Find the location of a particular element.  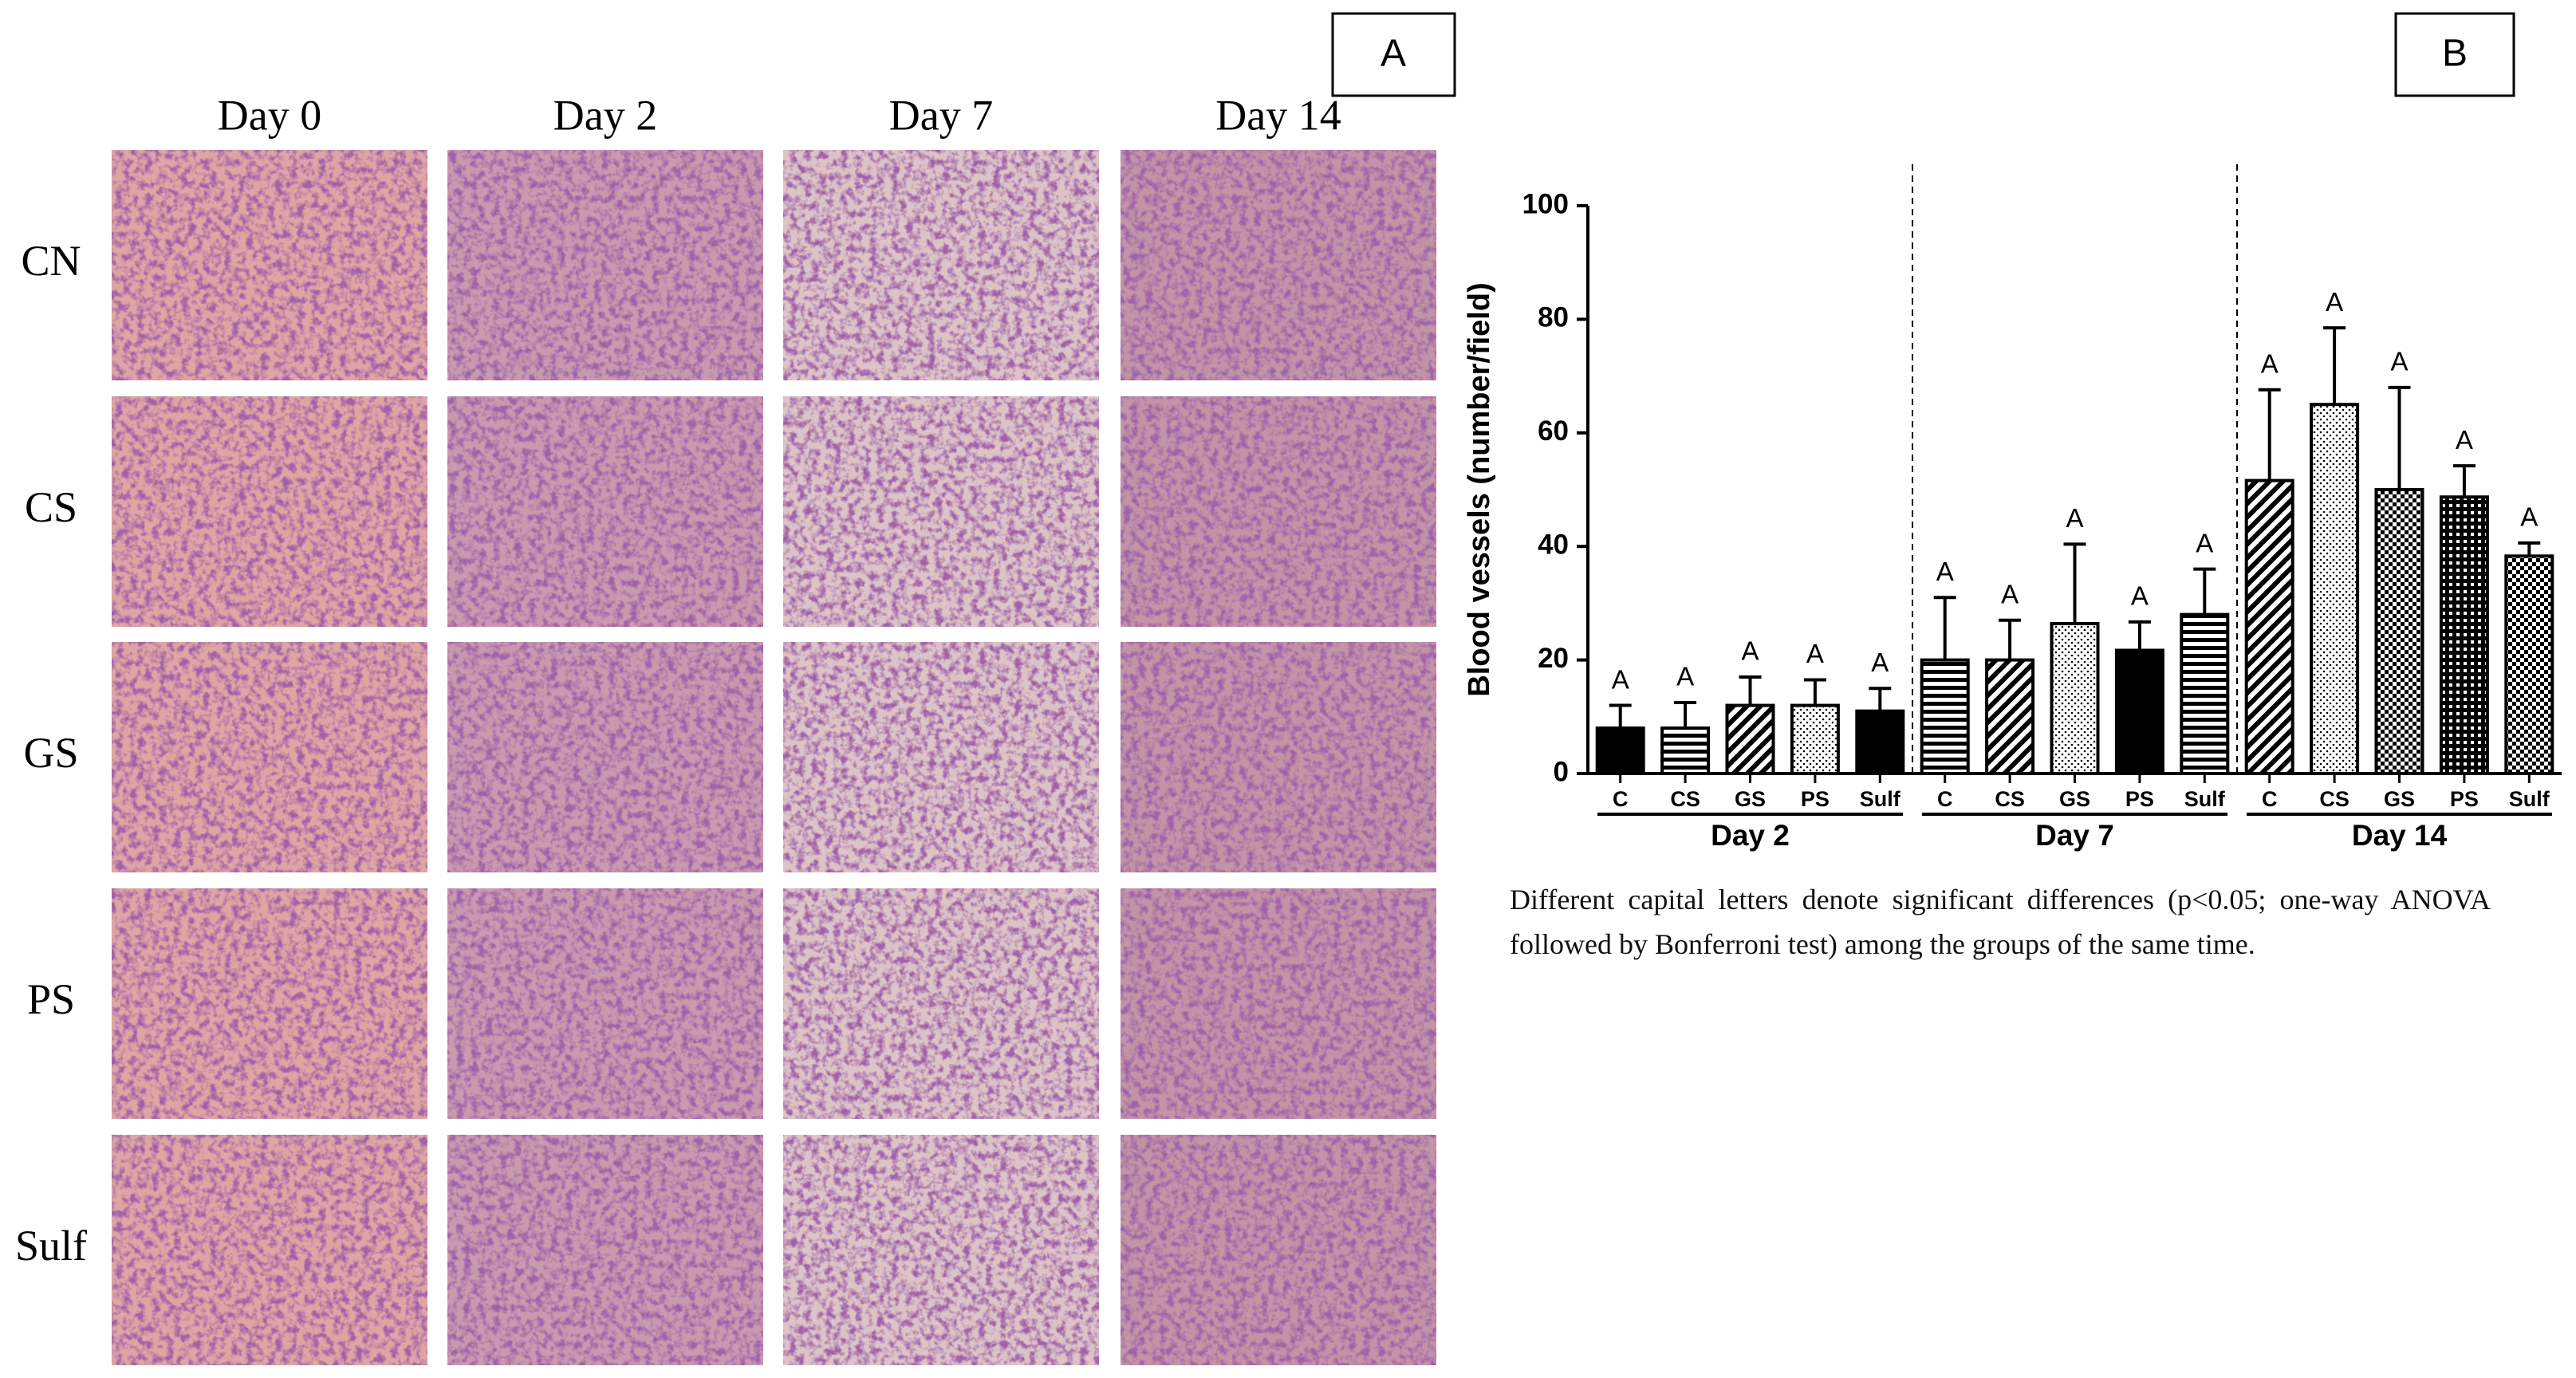

group-label: Day 7 is located at coordinates (2074, 836).